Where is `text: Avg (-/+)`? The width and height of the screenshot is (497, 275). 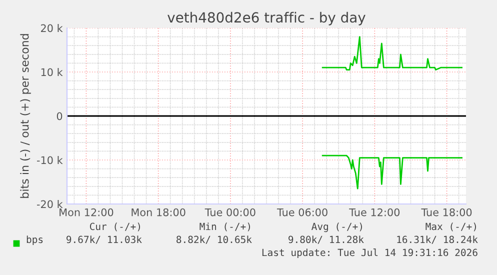 text: Avg (-/+) is located at coordinates (337, 227).